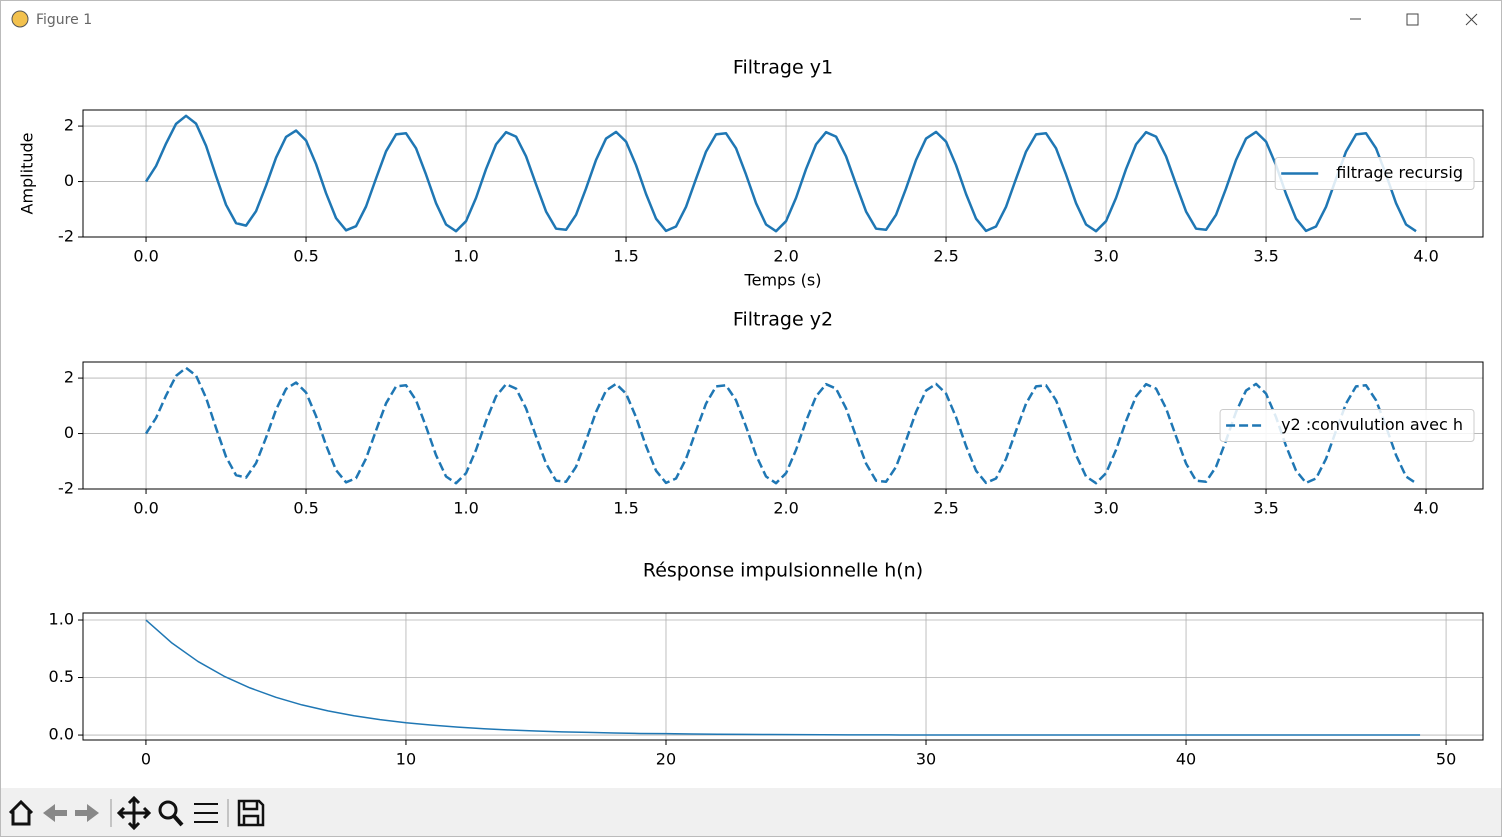  Describe the element at coordinates (783, 280) in the screenshot. I see `x-axis-label: Temps (s)` at that location.